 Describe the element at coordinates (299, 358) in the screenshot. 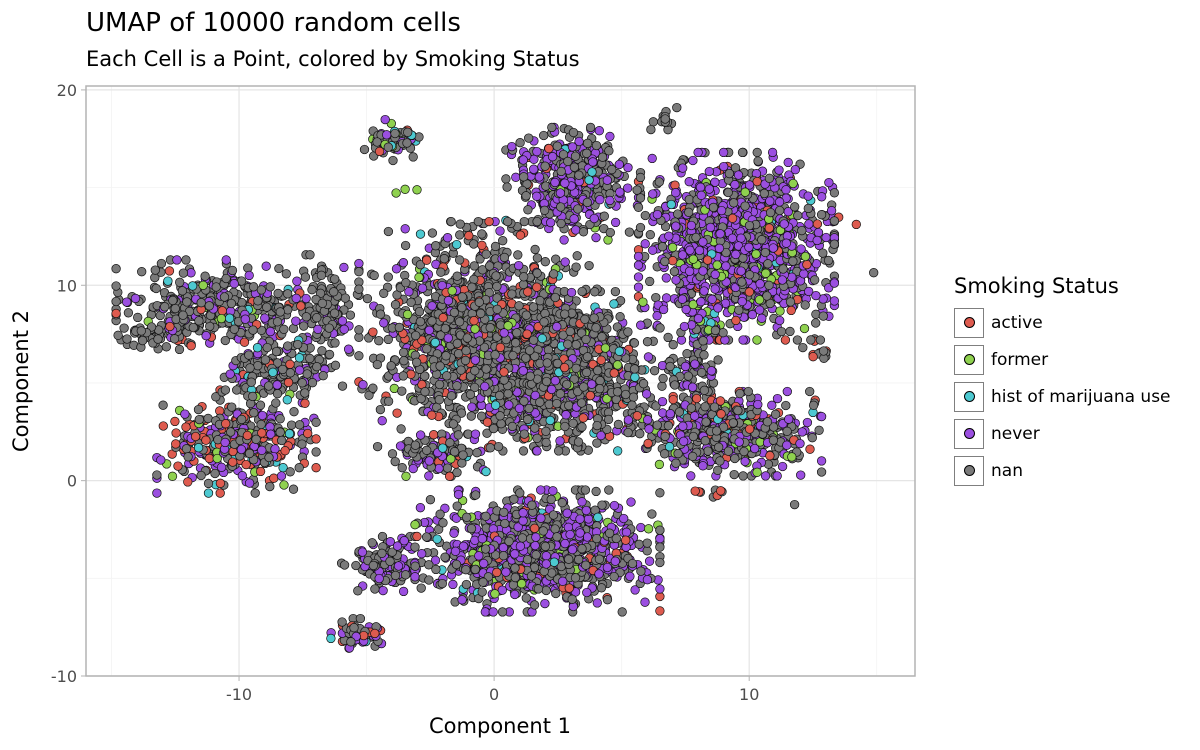

I see `point-hist-of-marijuana-use` at that location.